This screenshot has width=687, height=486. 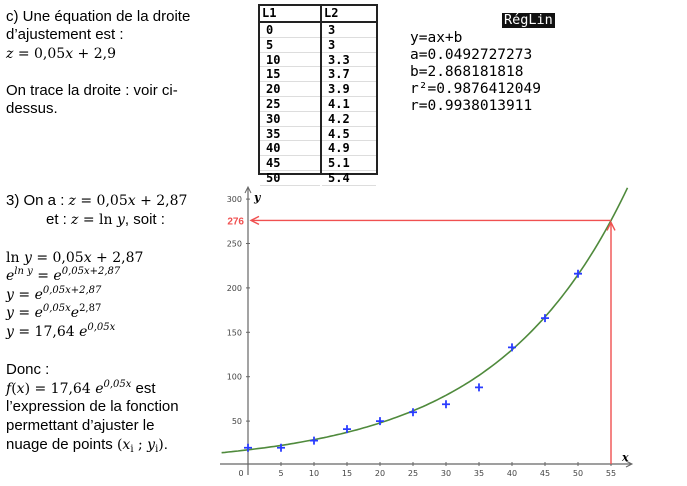 What do you see at coordinates (471, 55) in the screenshot?
I see `reglin-line: a=0.0492727273` at bounding box center [471, 55].